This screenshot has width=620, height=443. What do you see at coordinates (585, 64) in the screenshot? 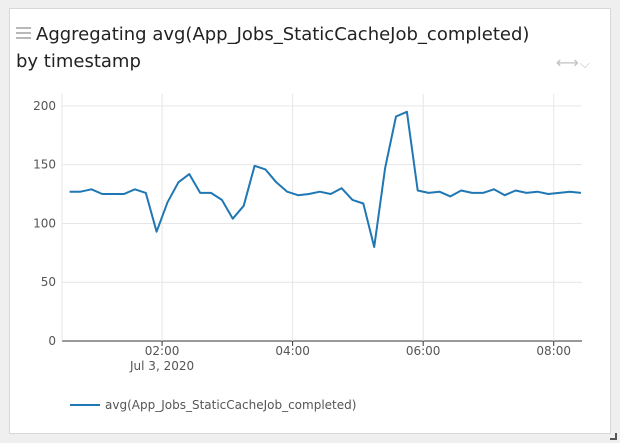
I see `chevron-down-icon: ⌵` at bounding box center [585, 64].